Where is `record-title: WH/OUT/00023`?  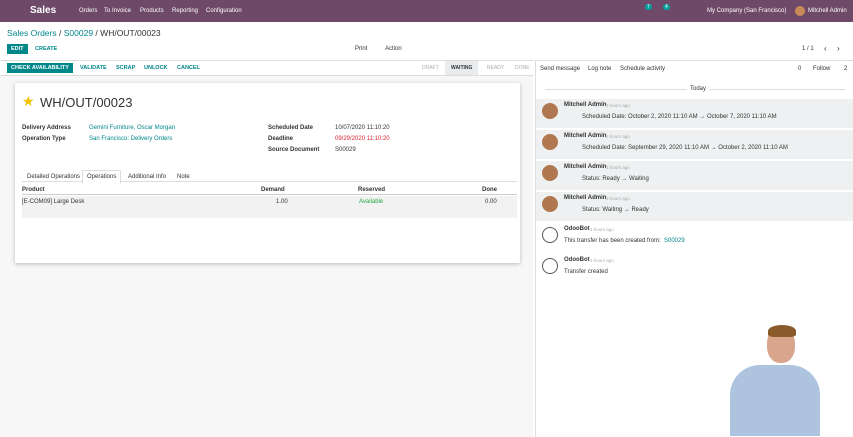
record-title: WH/OUT/00023 is located at coordinates (86, 102).